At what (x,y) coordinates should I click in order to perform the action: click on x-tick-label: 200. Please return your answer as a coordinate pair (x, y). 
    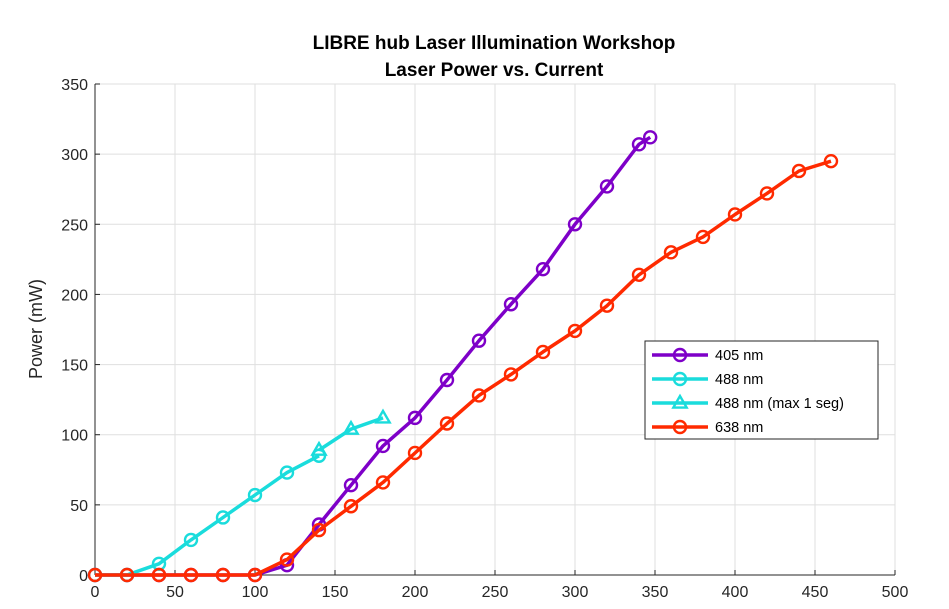
    Looking at the image, I should click on (415, 592).